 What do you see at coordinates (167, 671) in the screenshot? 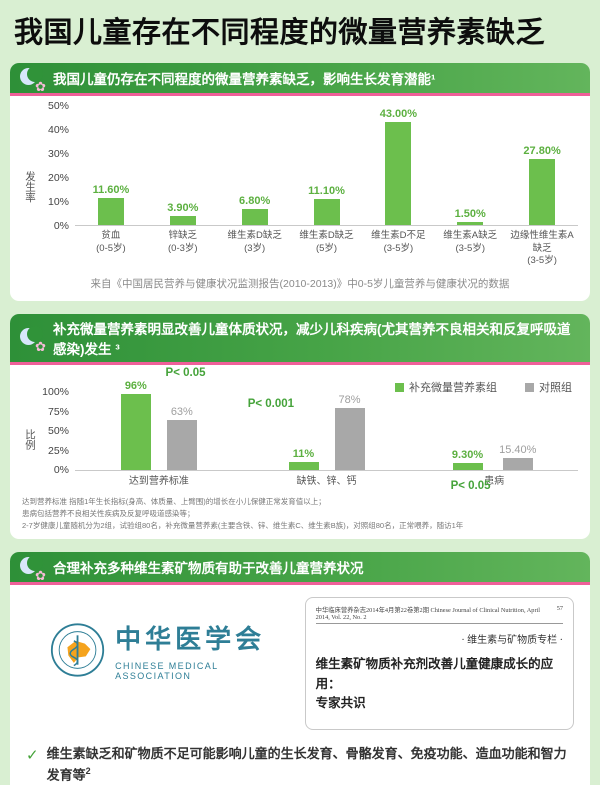
I see `cma-name-english: CHINESE MEDICAL ASSOCIATION` at bounding box center [167, 671].